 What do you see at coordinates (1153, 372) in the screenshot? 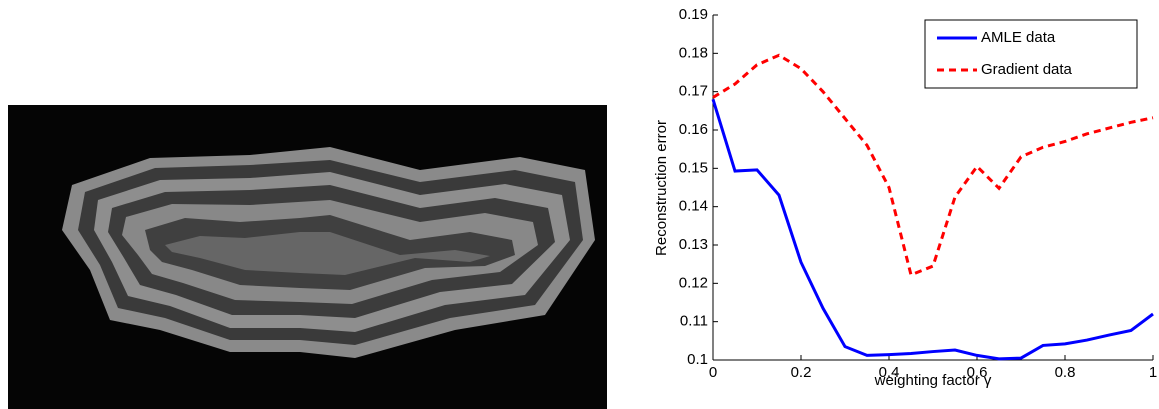
I see `x-tick-label: 1` at bounding box center [1153, 372].